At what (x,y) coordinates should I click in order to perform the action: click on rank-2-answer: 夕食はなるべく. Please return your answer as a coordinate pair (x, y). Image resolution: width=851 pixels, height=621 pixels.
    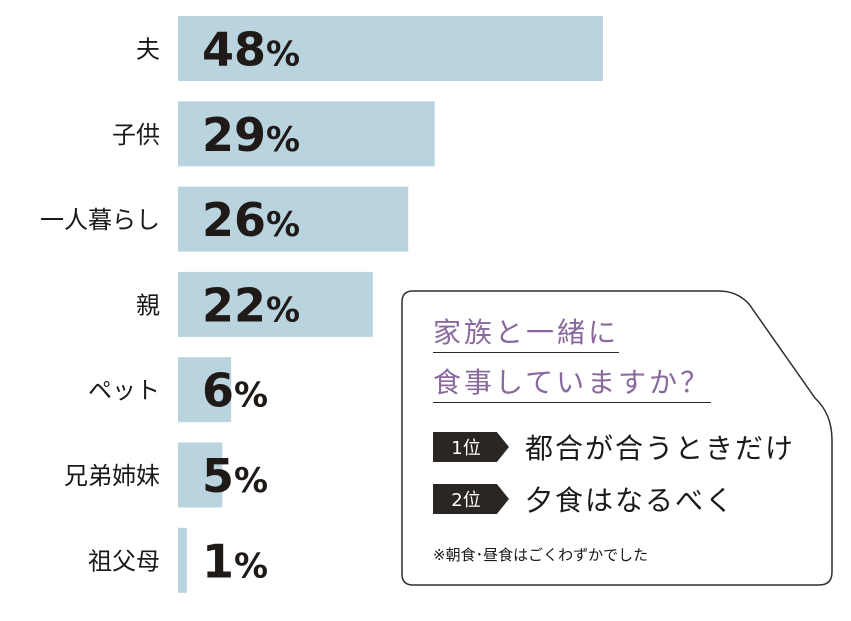
    Looking at the image, I should click on (630, 500).